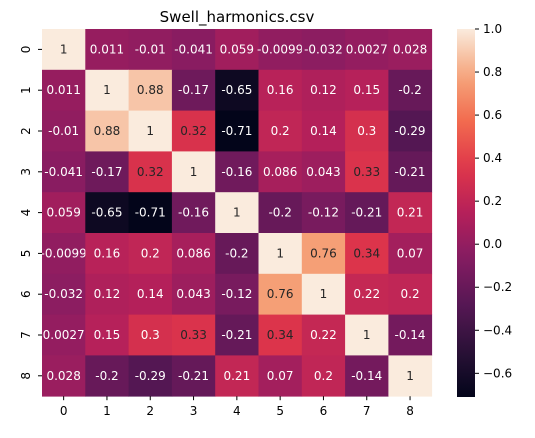 Image resolution: width=535 pixels, height=438 pixels. What do you see at coordinates (236, 131) in the screenshot?
I see `cell-value-label: -0.71` at bounding box center [236, 131].